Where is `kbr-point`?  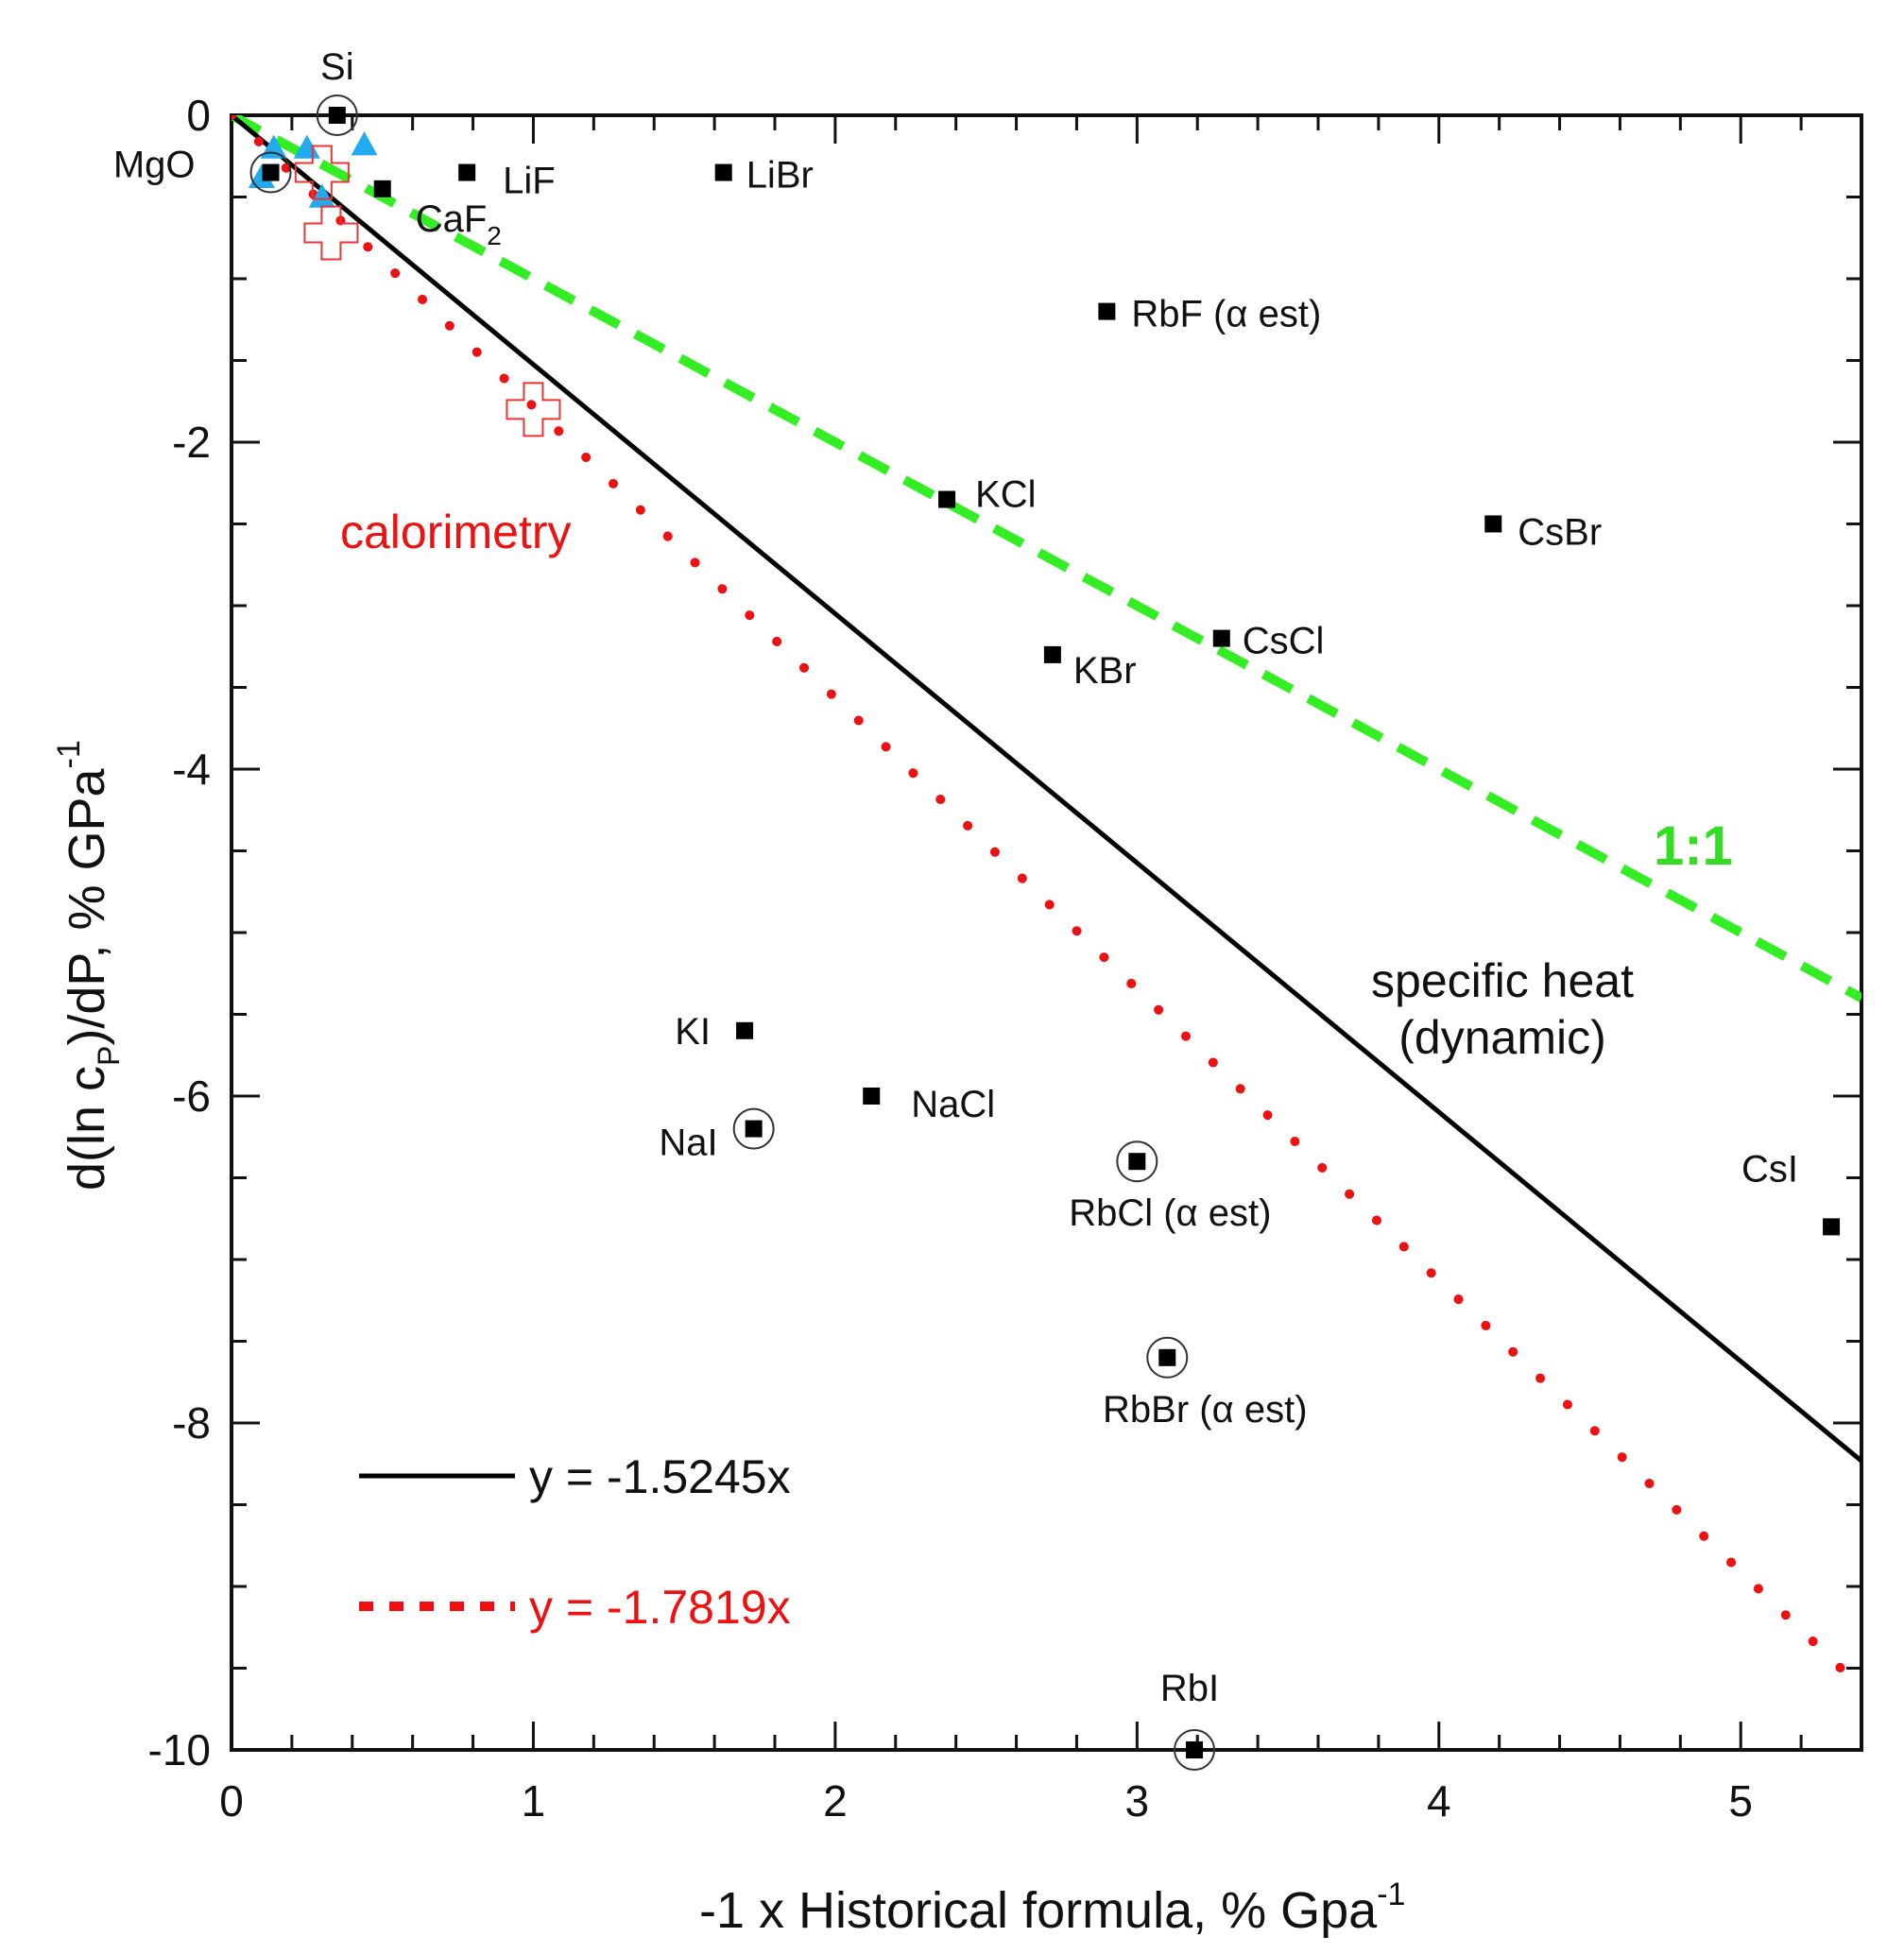 kbr-point is located at coordinates (1052, 654).